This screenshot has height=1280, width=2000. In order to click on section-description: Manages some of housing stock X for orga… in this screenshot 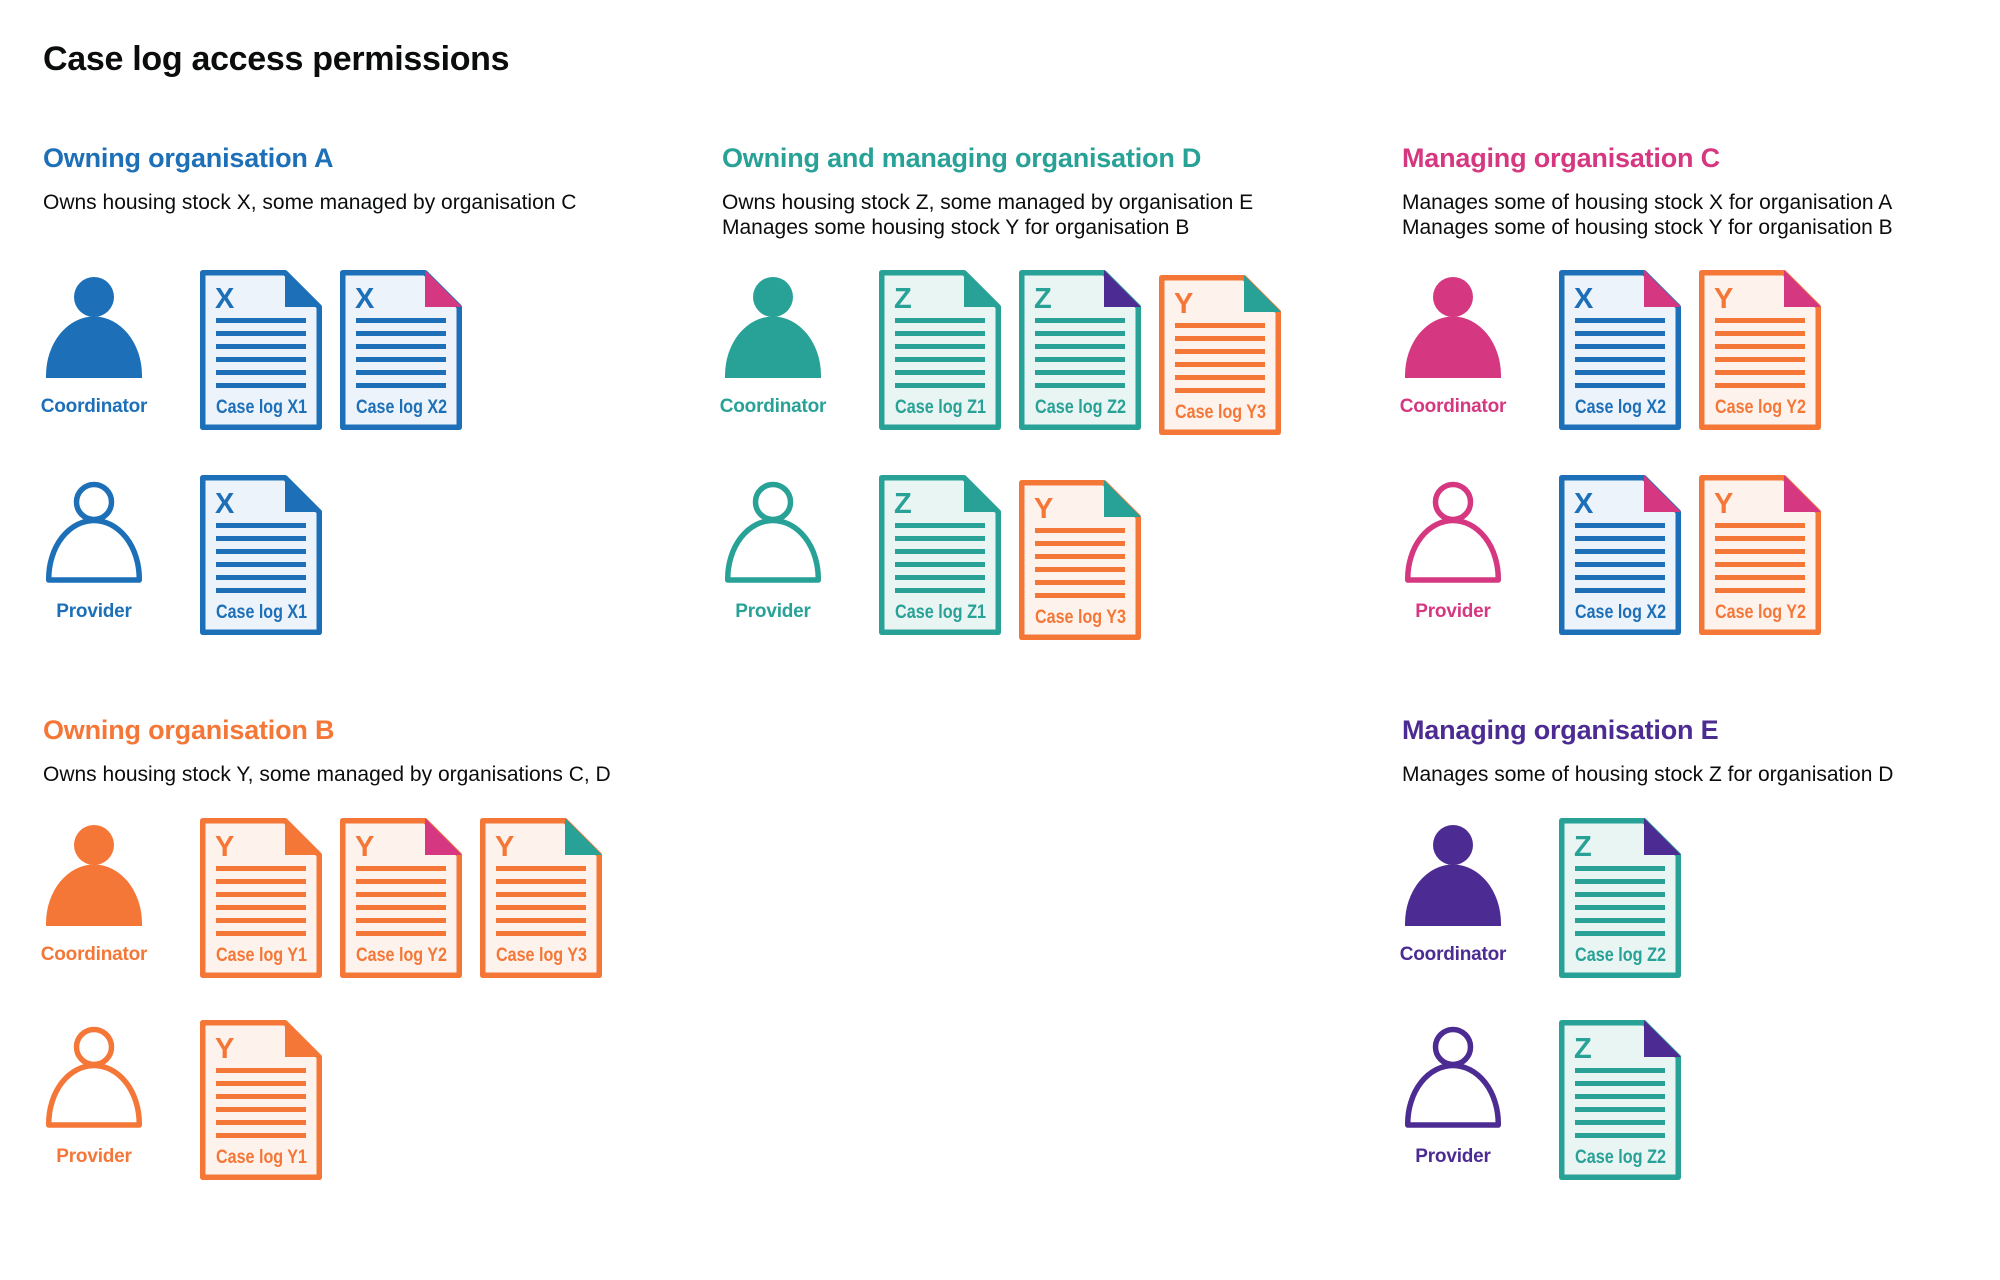, I will do `click(1701, 215)`.